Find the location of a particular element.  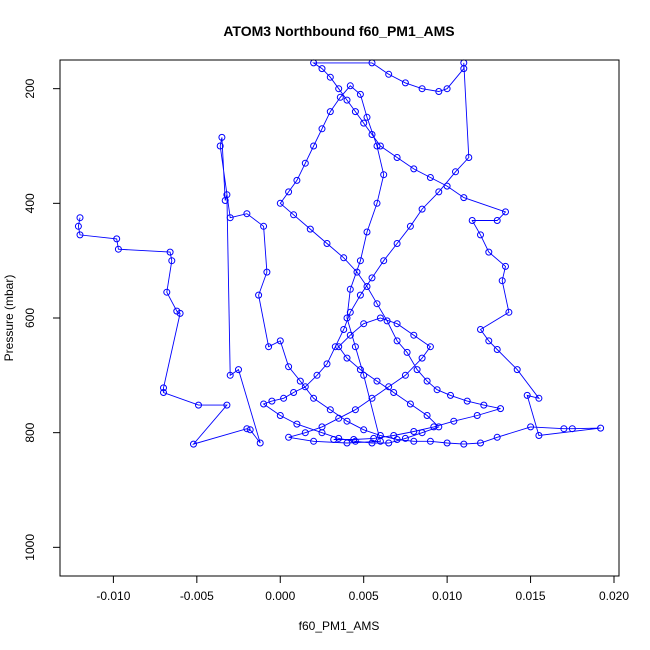

y-axis-label: Pressure (mbar) is located at coordinates (9, 318).